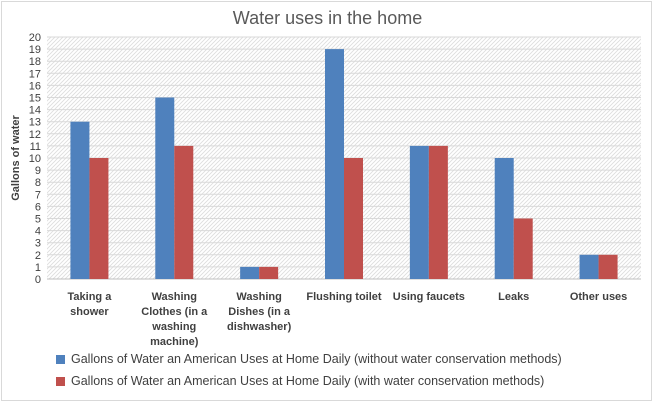  I want to click on y-tick-label: 16, so click(35, 86).